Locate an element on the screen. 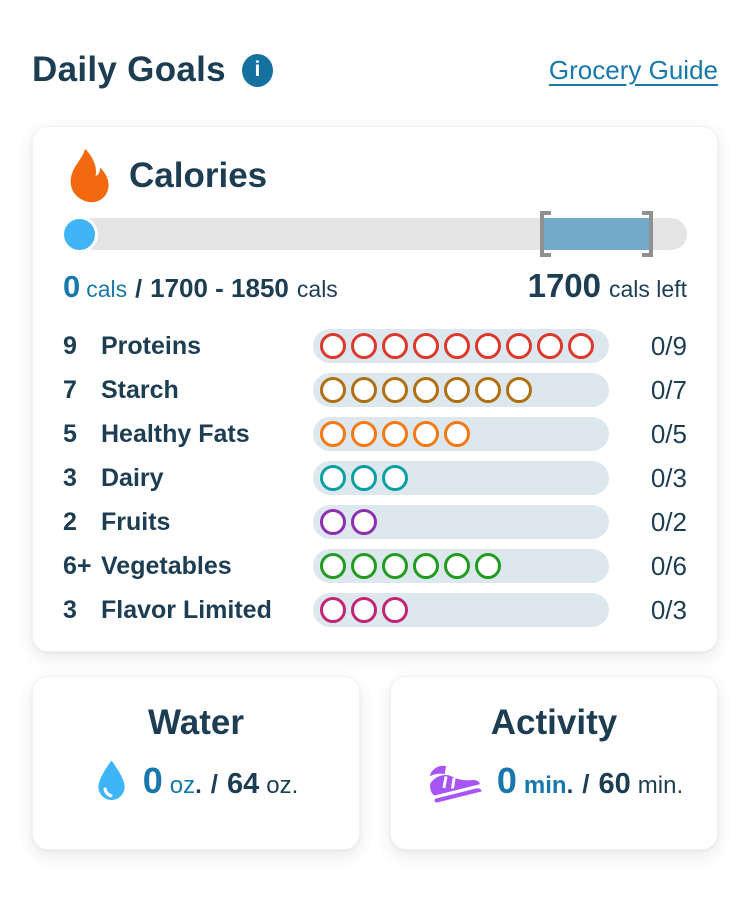 The width and height of the screenshot is (750, 904). calories-target-unit: cals is located at coordinates (317, 289).